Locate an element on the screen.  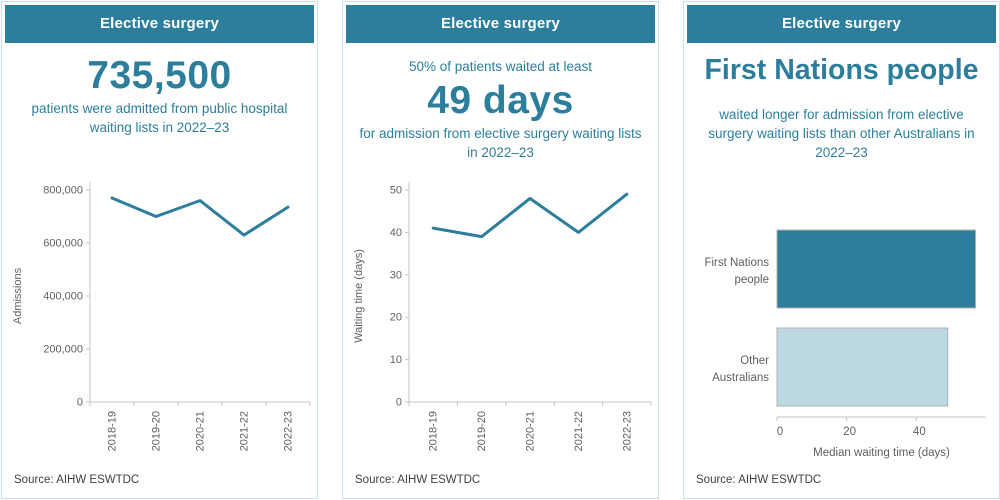
svg-text: Australians is located at coordinates (740, 378).